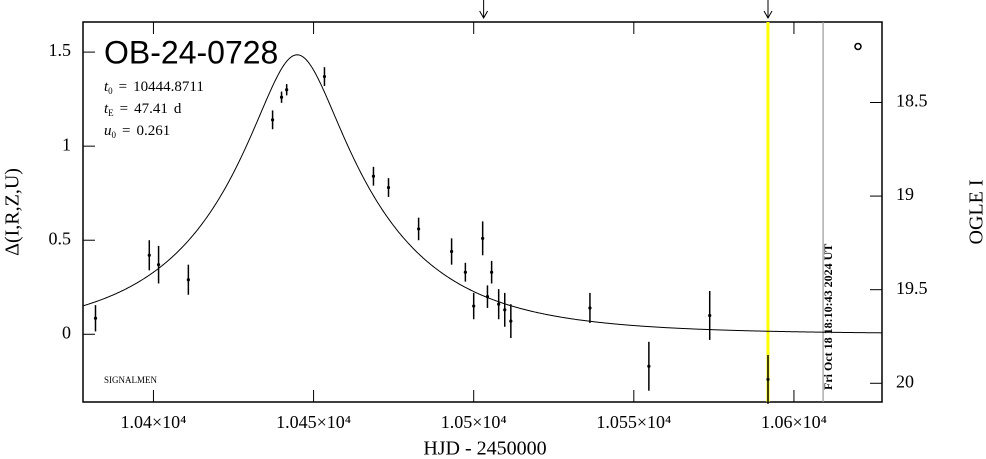 The height and width of the screenshot is (459, 986). I want to click on param: t0 = 10444.8711, so click(154, 87).